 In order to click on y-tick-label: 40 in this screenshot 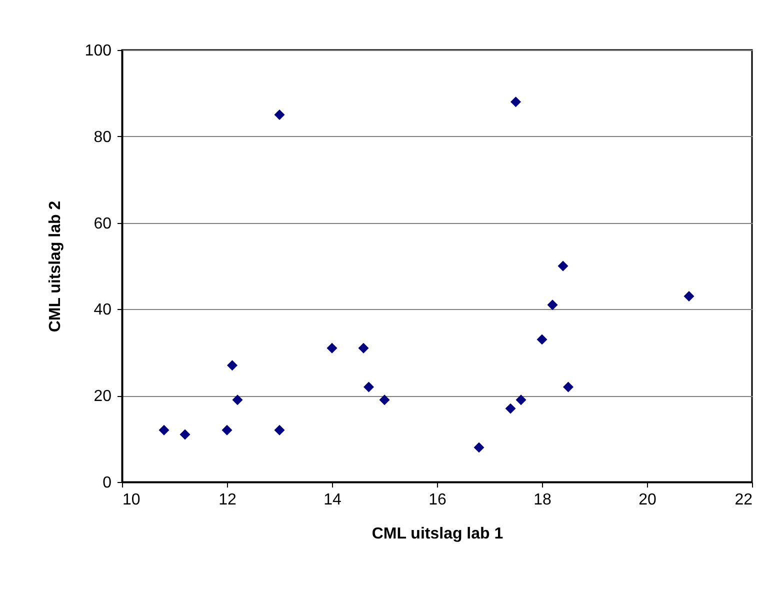, I will do `click(103, 310)`.